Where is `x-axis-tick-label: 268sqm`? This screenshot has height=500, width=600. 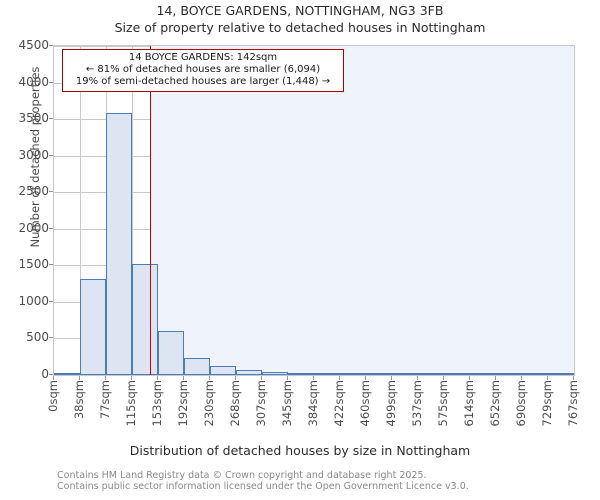 x-axis-tick-label: 268sqm is located at coordinates (235, 403).